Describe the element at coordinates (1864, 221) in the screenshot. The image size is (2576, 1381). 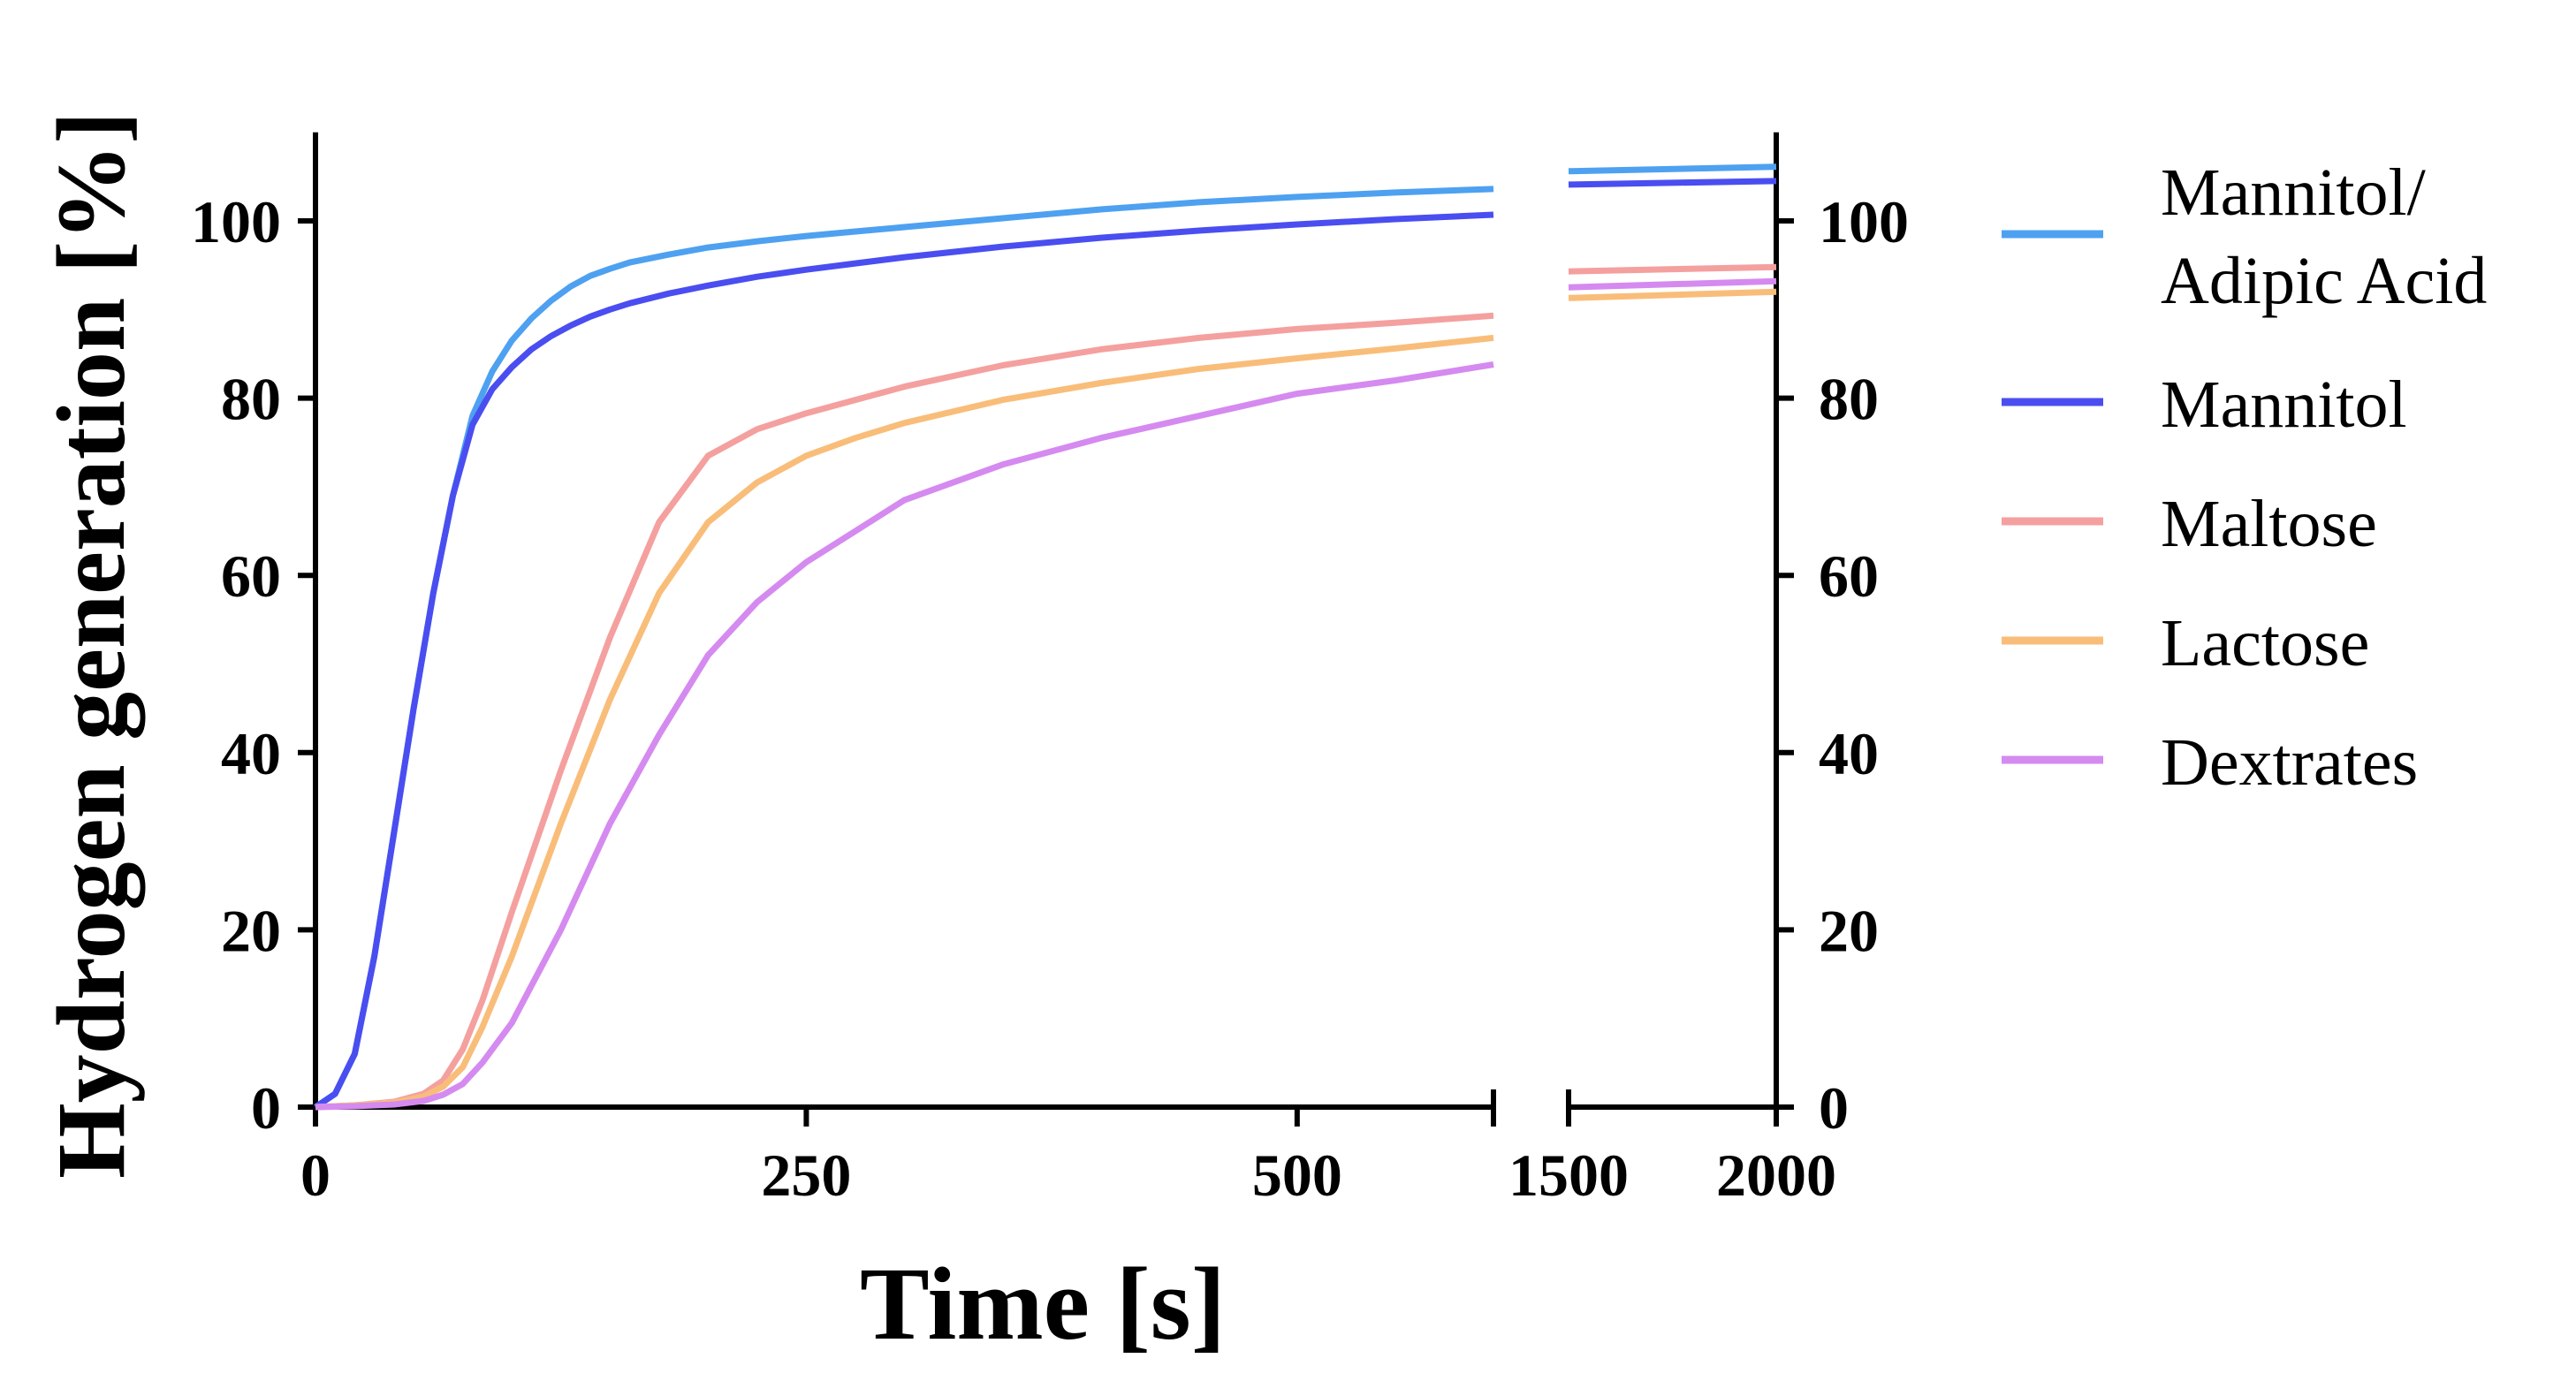
I see `y-tick-label-right: 100` at that location.